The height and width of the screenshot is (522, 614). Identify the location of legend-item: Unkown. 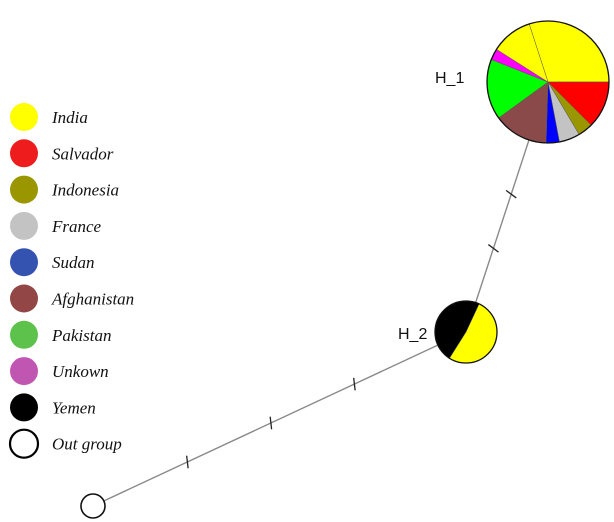
(59, 371).